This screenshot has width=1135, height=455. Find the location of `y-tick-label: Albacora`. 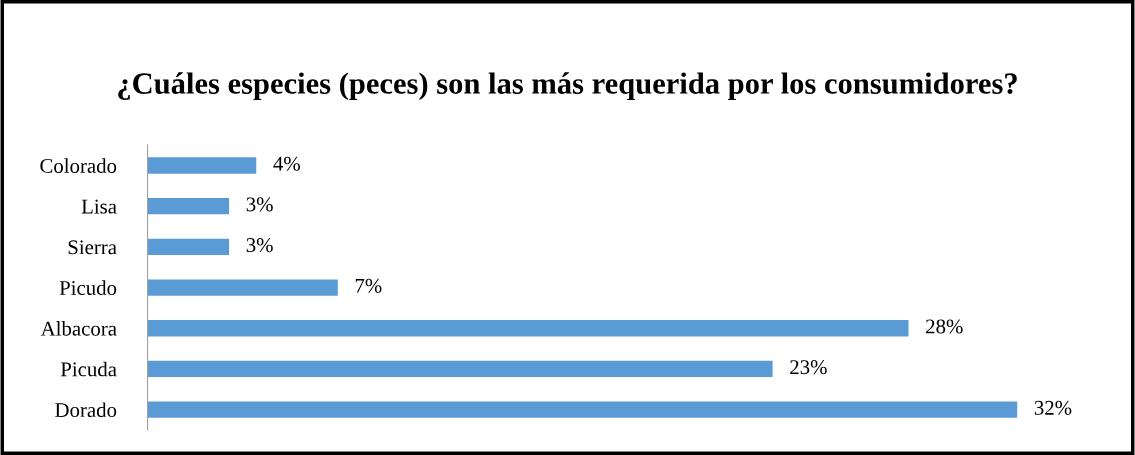

y-tick-label: Albacora is located at coordinates (78, 328).